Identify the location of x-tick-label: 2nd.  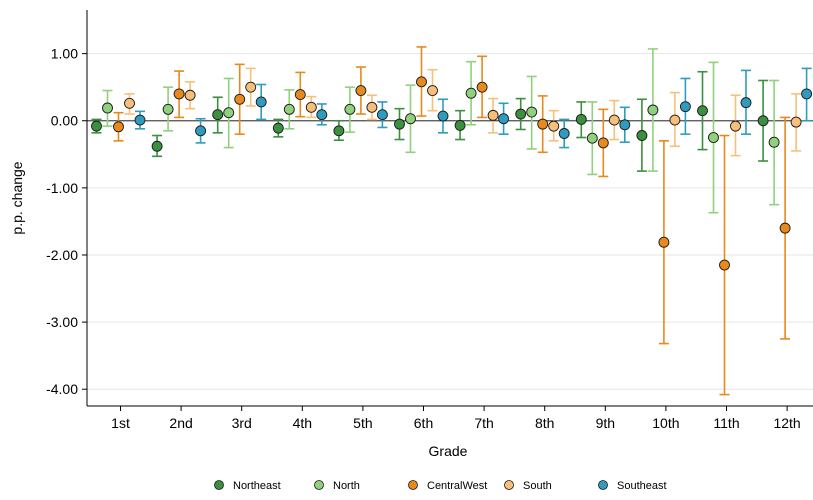
(180, 423).